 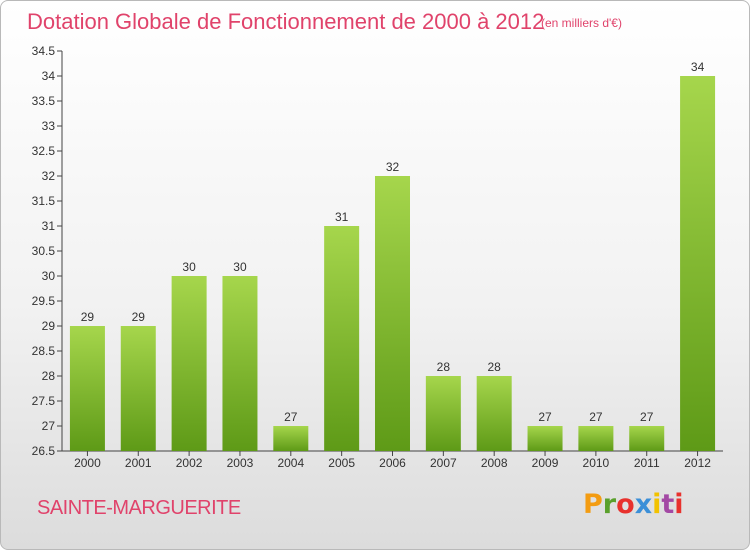 I want to click on bar-2003, so click(x=240, y=363).